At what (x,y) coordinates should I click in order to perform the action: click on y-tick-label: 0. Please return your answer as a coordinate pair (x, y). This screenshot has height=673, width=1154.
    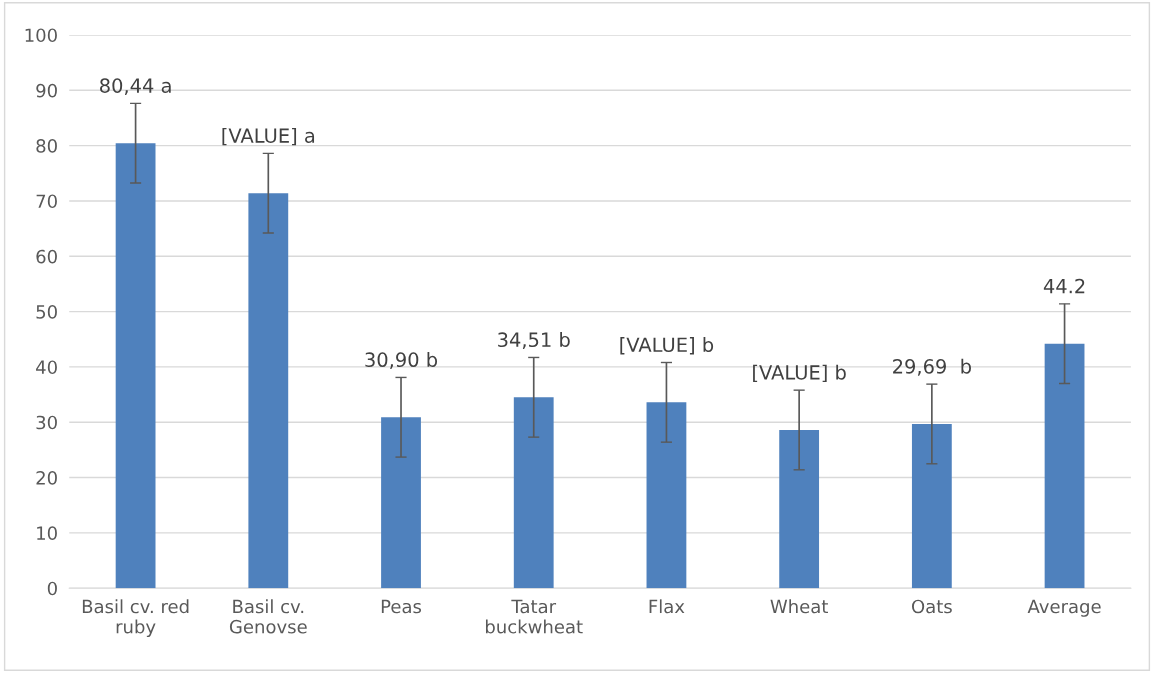
    Looking at the image, I should click on (52, 588).